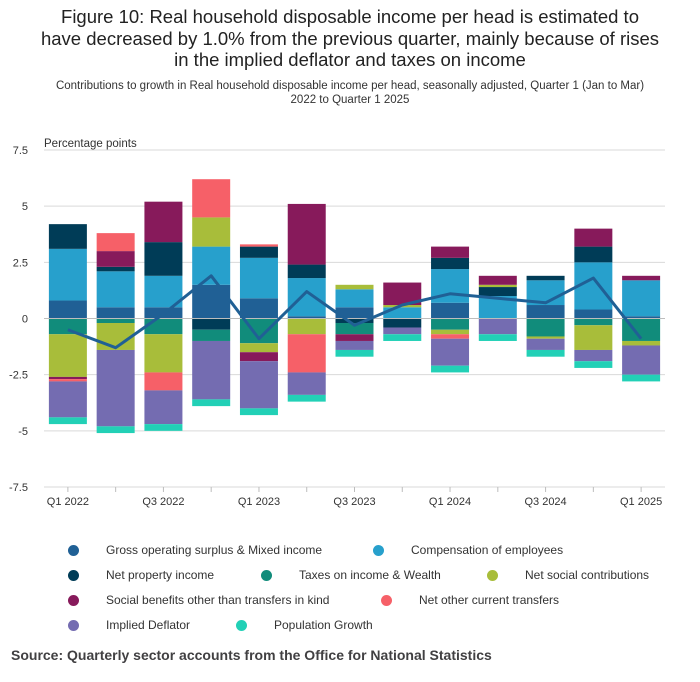 The width and height of the screenshot is (700, 682). I want to click on legend-item: Net property income, so click(141, 575).